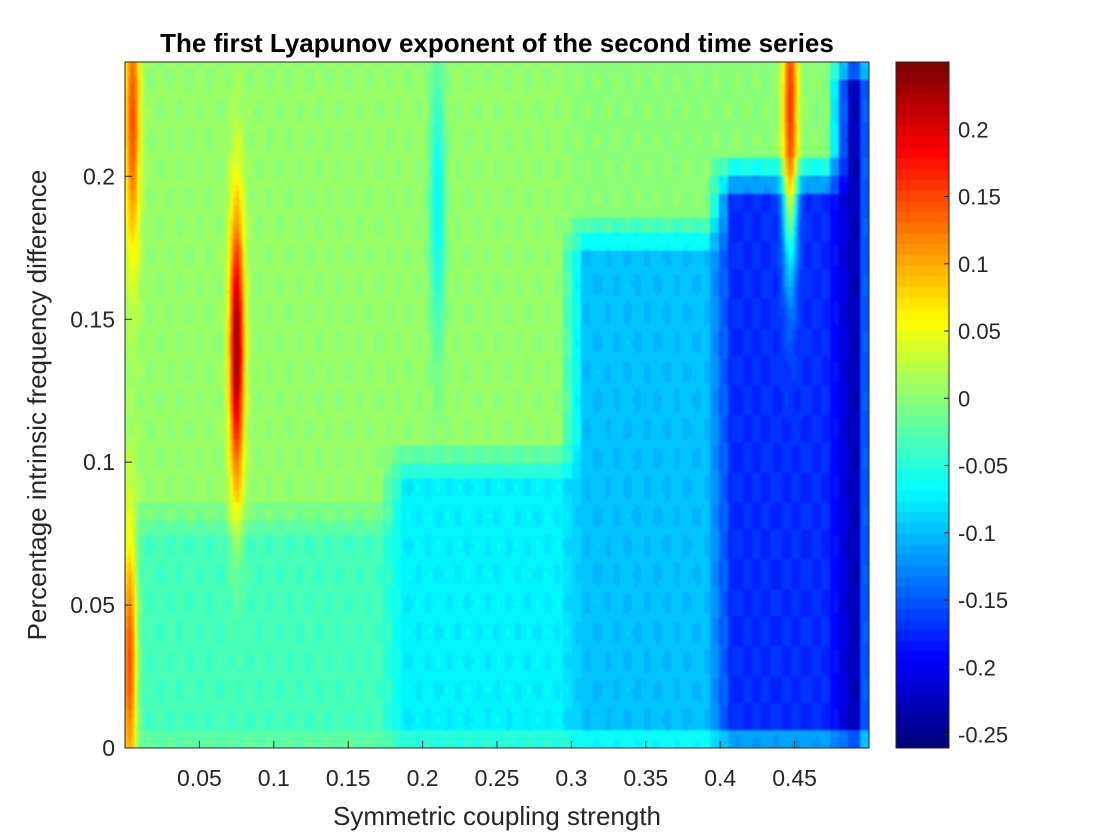 The image size is (1120, 840). I want to click on colorbar-tick-label: 0.2, so click(973, 129).